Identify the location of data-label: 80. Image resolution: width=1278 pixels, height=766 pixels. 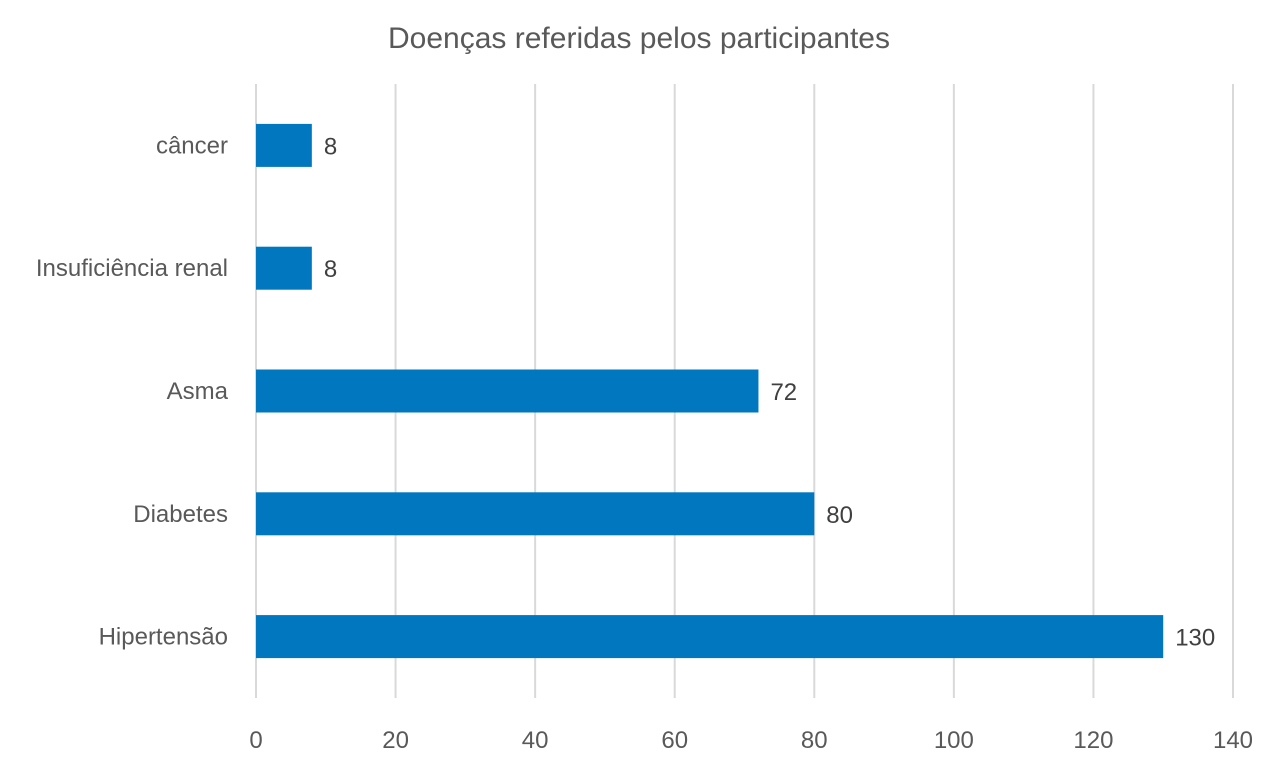
(839, 515).